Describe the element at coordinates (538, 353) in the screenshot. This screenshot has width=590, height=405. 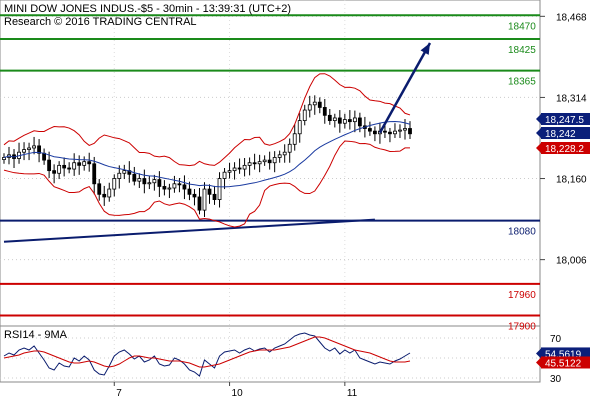
I see `rsi-badge-0-pointer` at that location.